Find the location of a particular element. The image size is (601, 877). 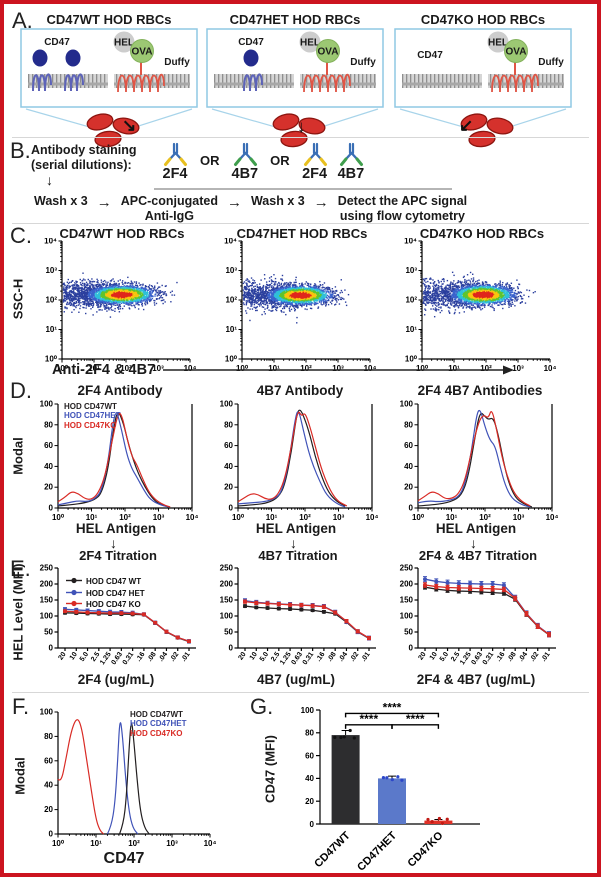

antibody-2f4: 2F4 is located at coordinates (175, 162).